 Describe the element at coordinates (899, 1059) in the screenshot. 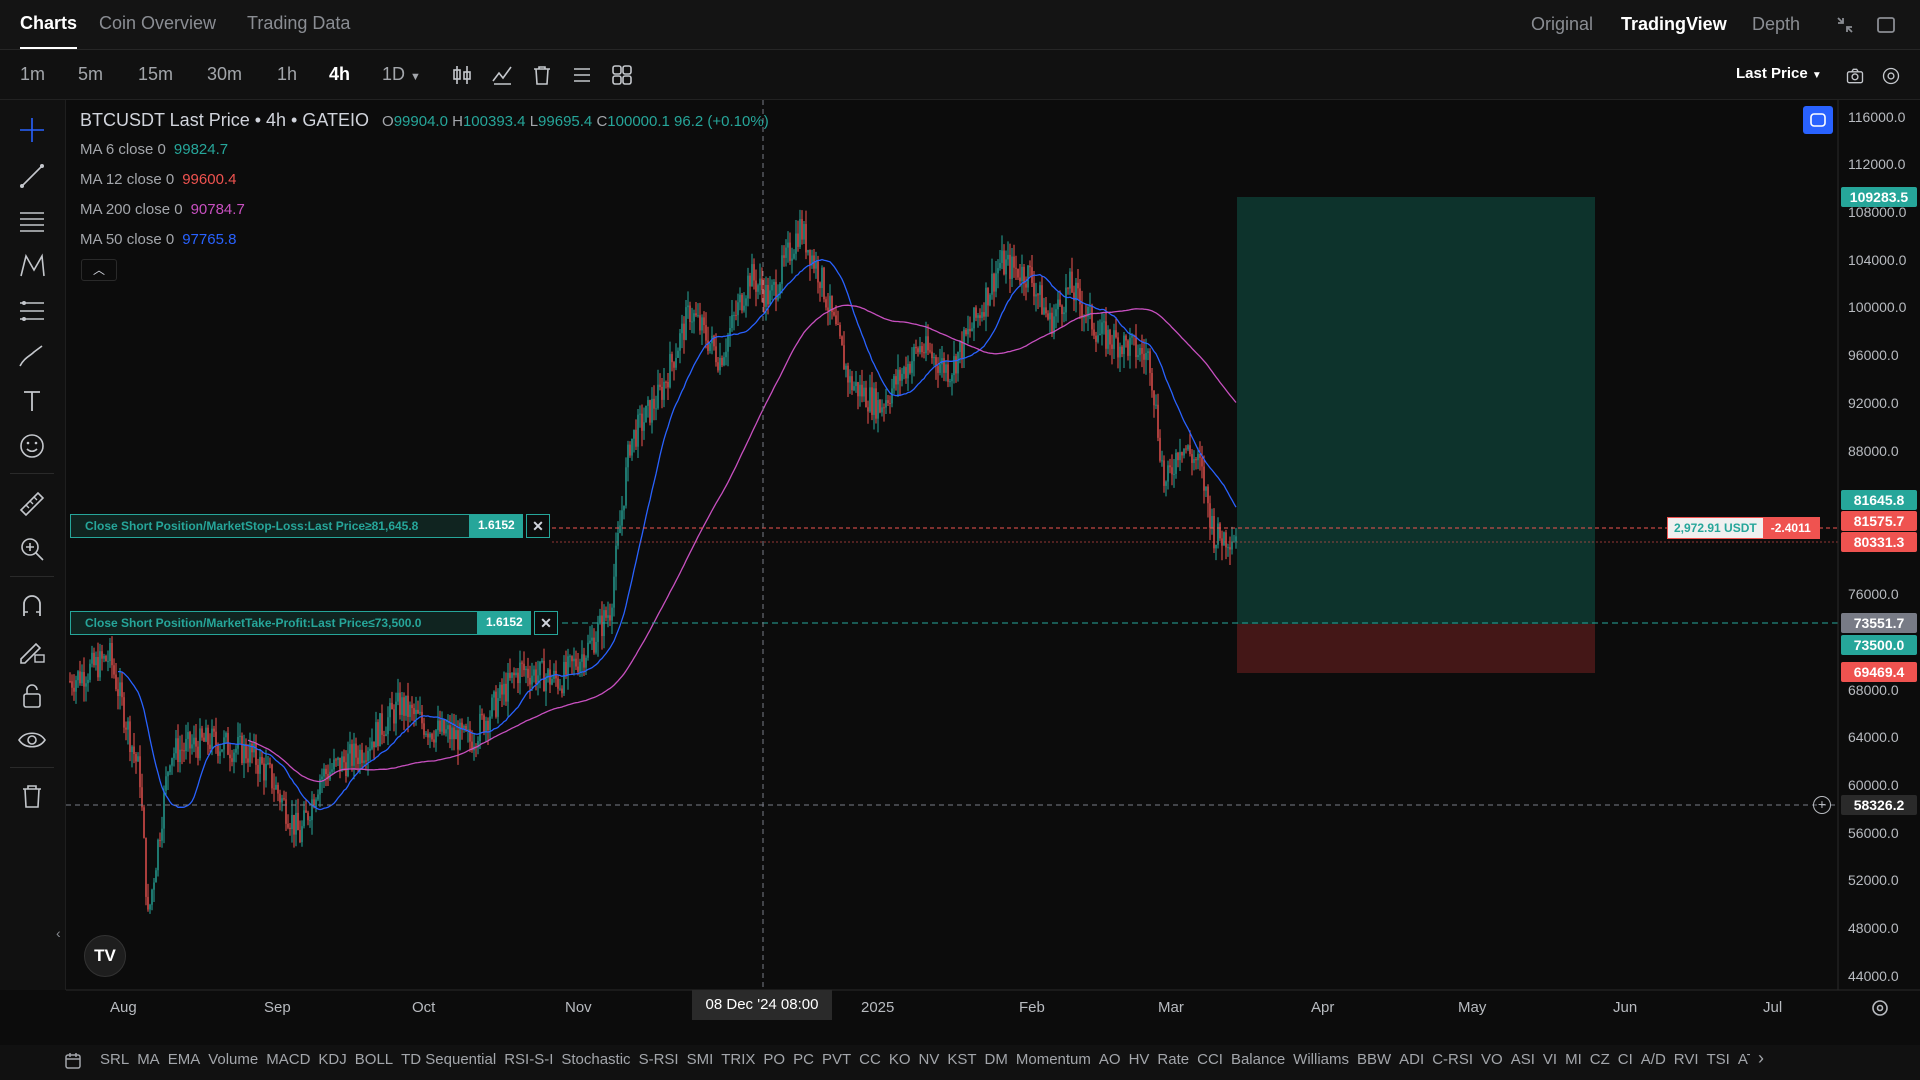

I see `indicator-item: KO` at that location.